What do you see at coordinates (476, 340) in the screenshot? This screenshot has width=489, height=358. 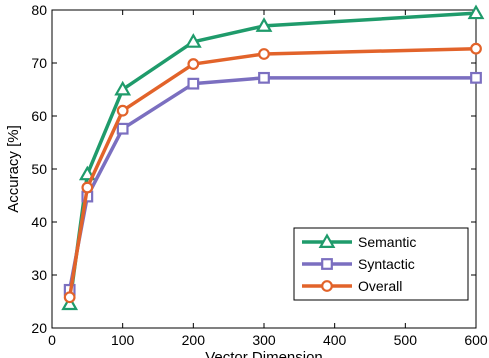 I see `x-tick-label: 600` at bounding box center [476, 340].